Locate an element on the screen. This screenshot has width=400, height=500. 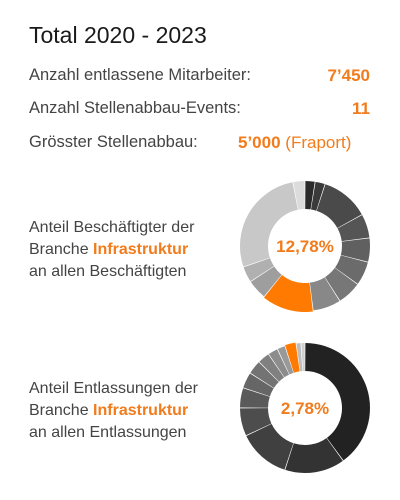
donut-center-label: 12,78% is located at coordinates (305, 246).